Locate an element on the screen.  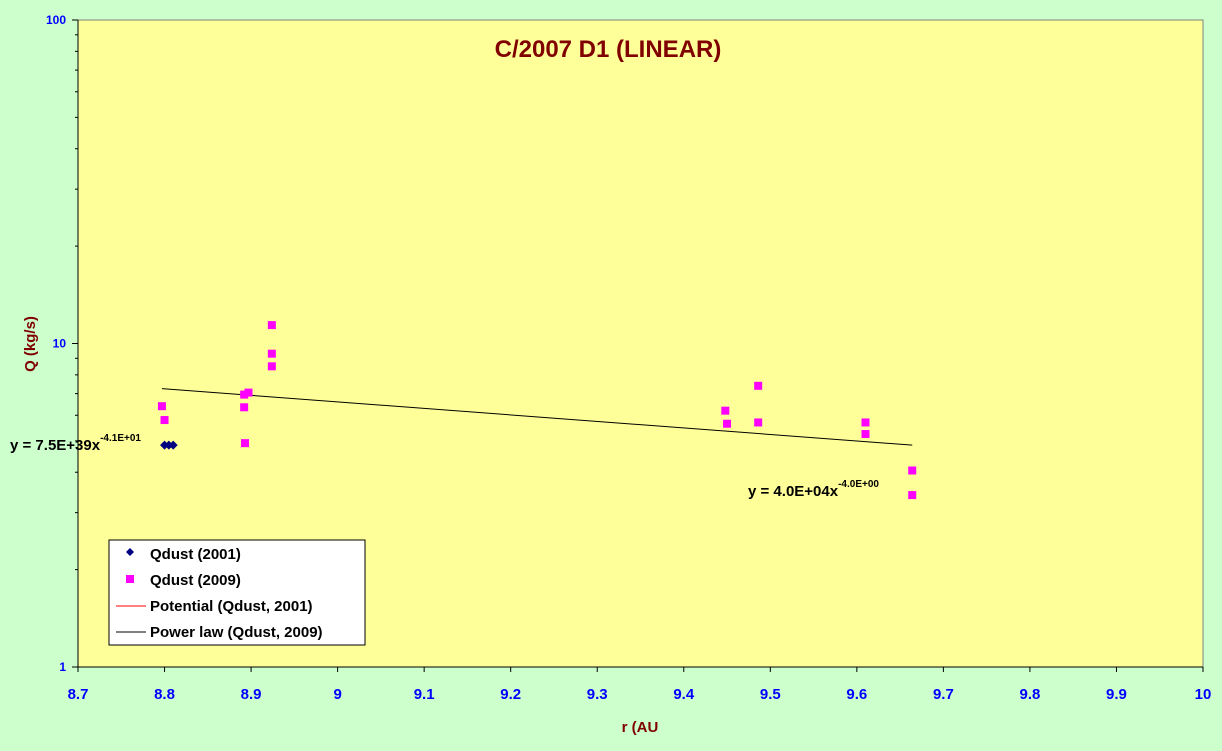
x-tick-label: 9.7 is located at coordinates (943, 694).